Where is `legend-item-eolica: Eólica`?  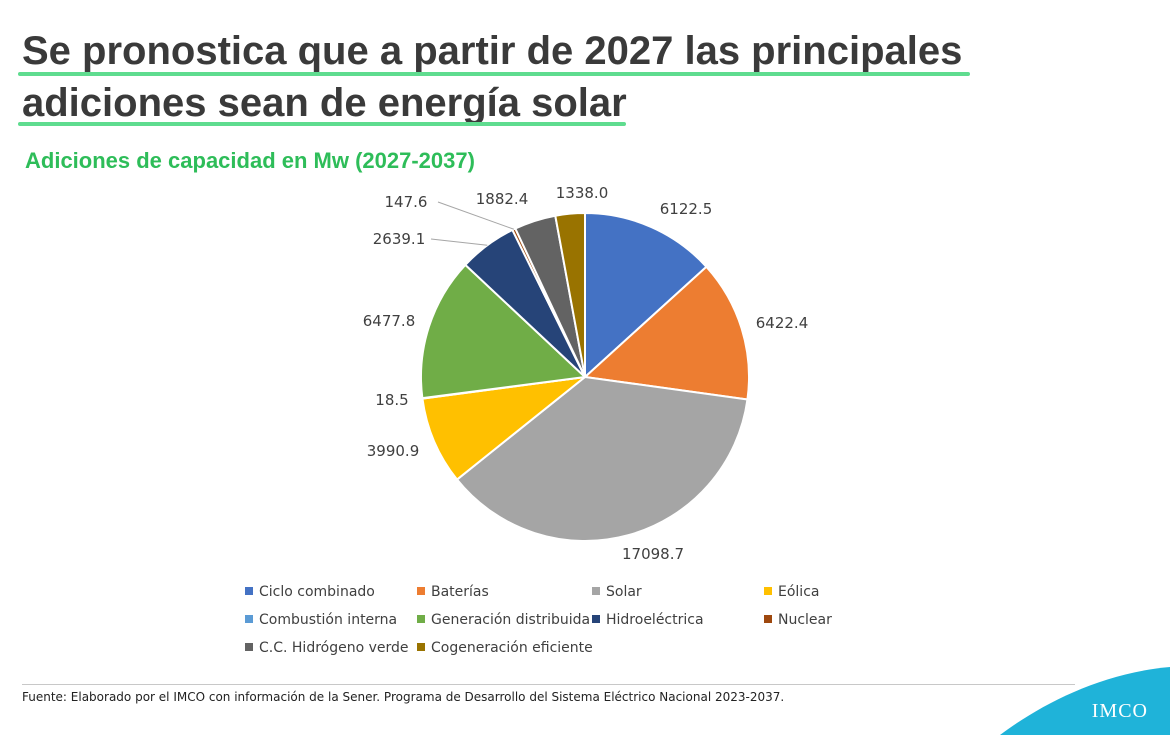 legend-item-eolica: Eólica is located at coordinates (791, 592).